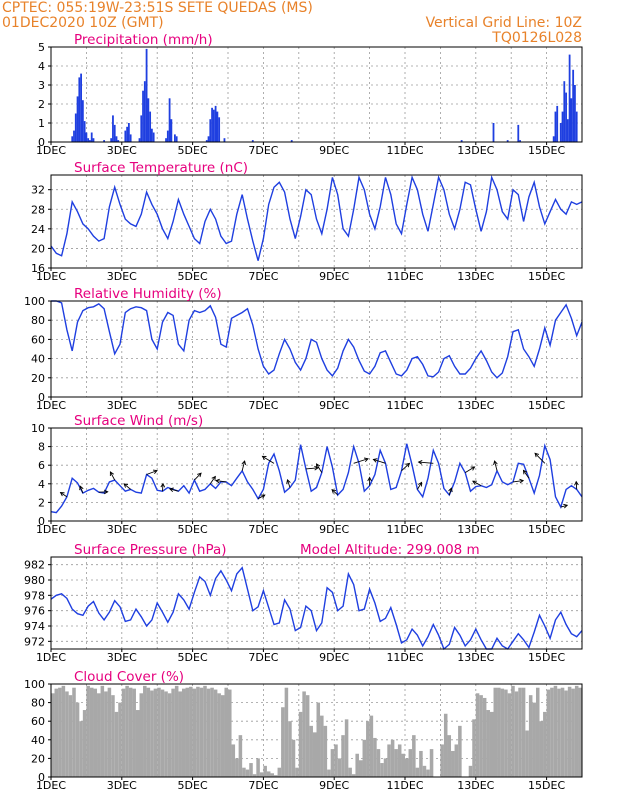  I want to click on x-tick-label: 15DEC, so click(546, 150).